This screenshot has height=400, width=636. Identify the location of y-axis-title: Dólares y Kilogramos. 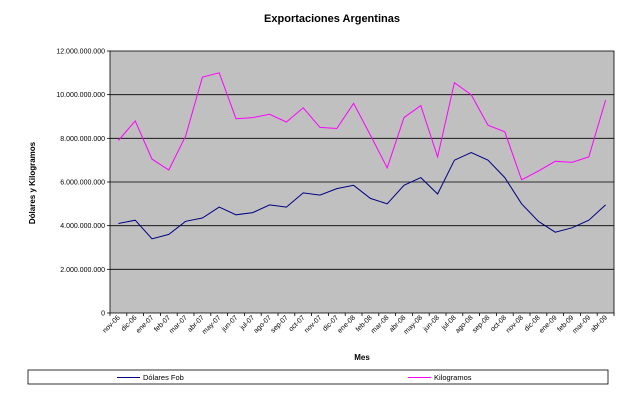
(32, 182).